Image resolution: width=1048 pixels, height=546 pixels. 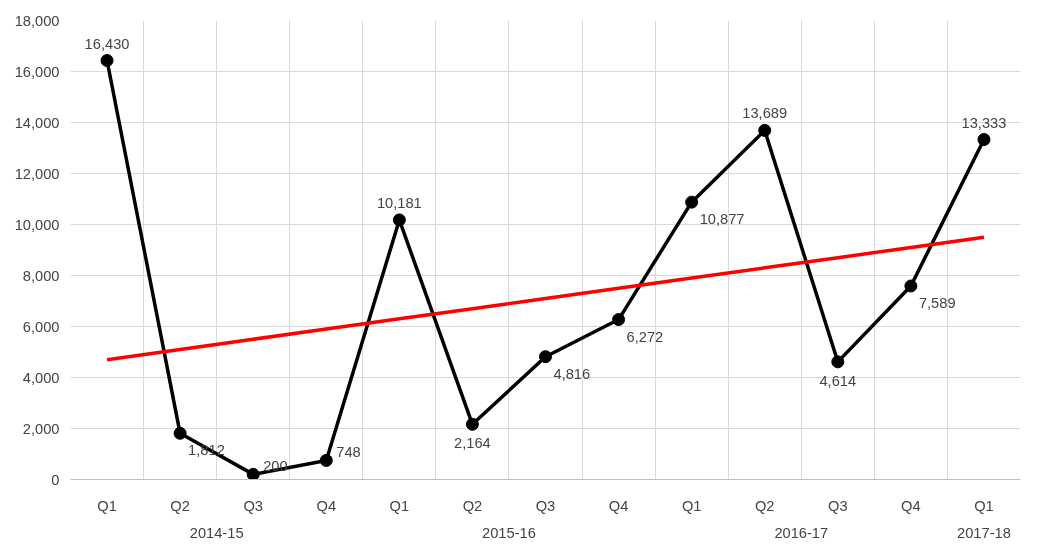 I want to click on y-tick-label: 10,000, so click(x=37, y=224).